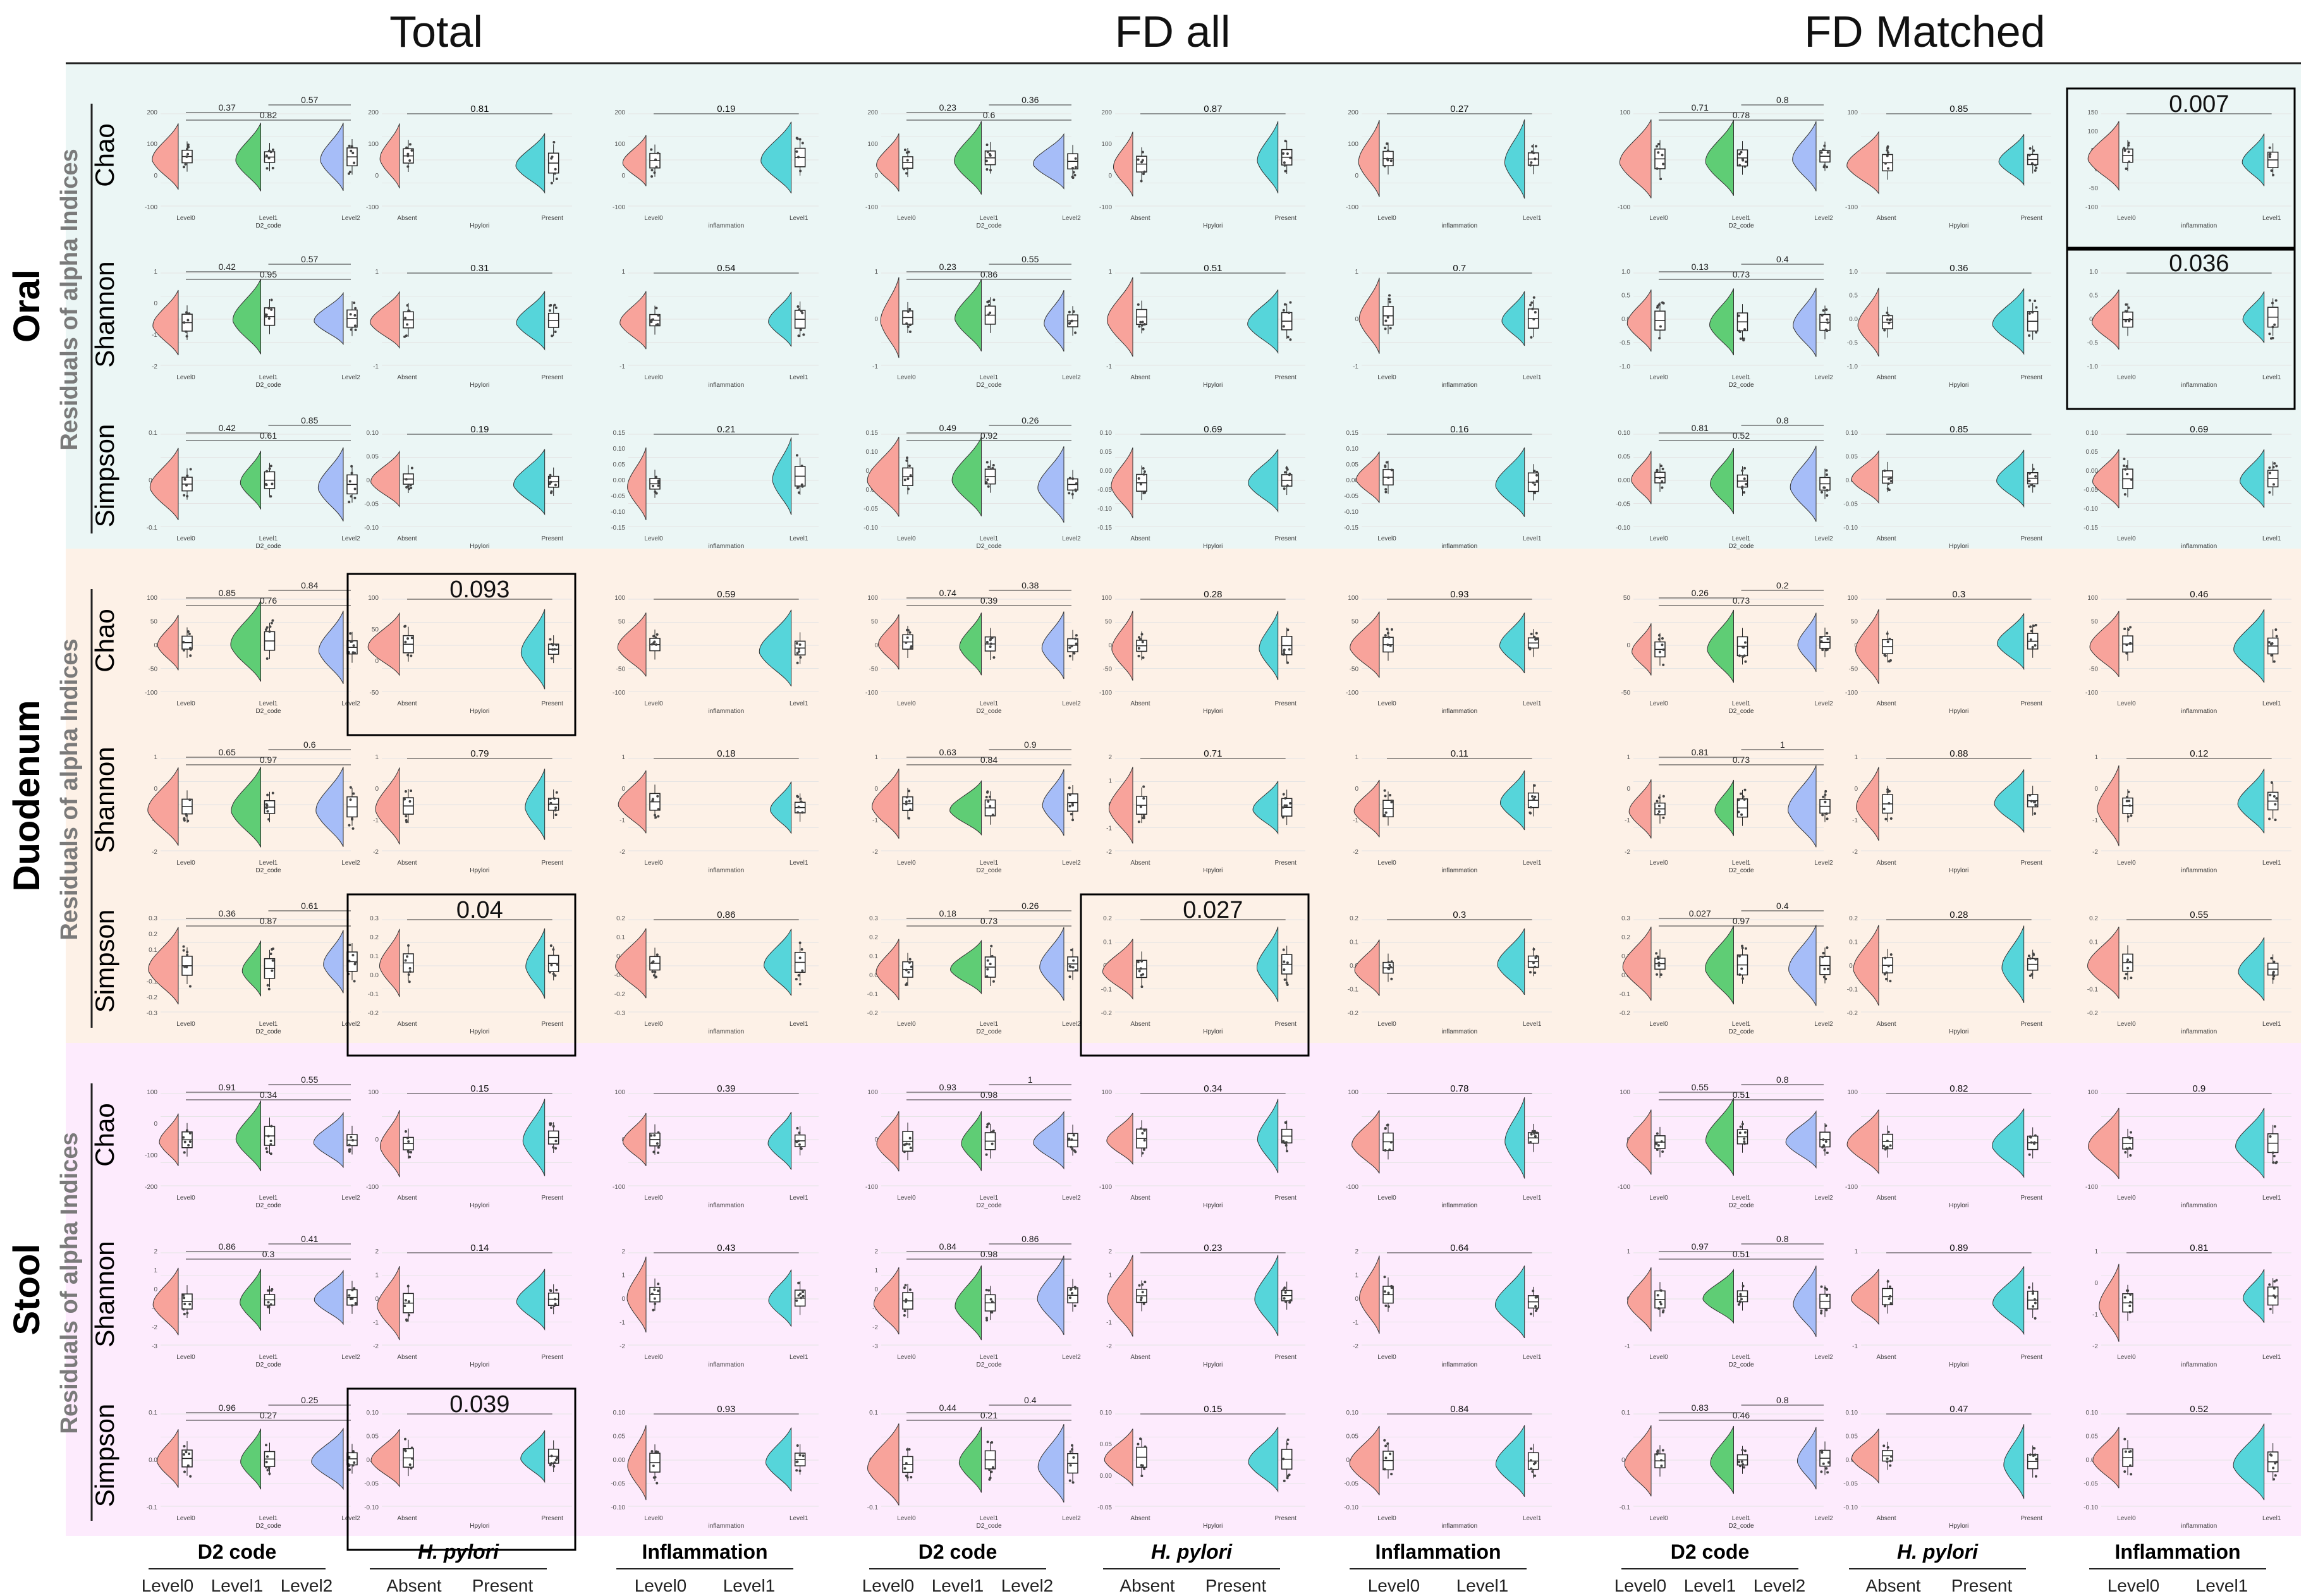  Describe the element at coordinates (373, 1013) in the screenshot. I see `y-tick-label: -0.2` at that location.